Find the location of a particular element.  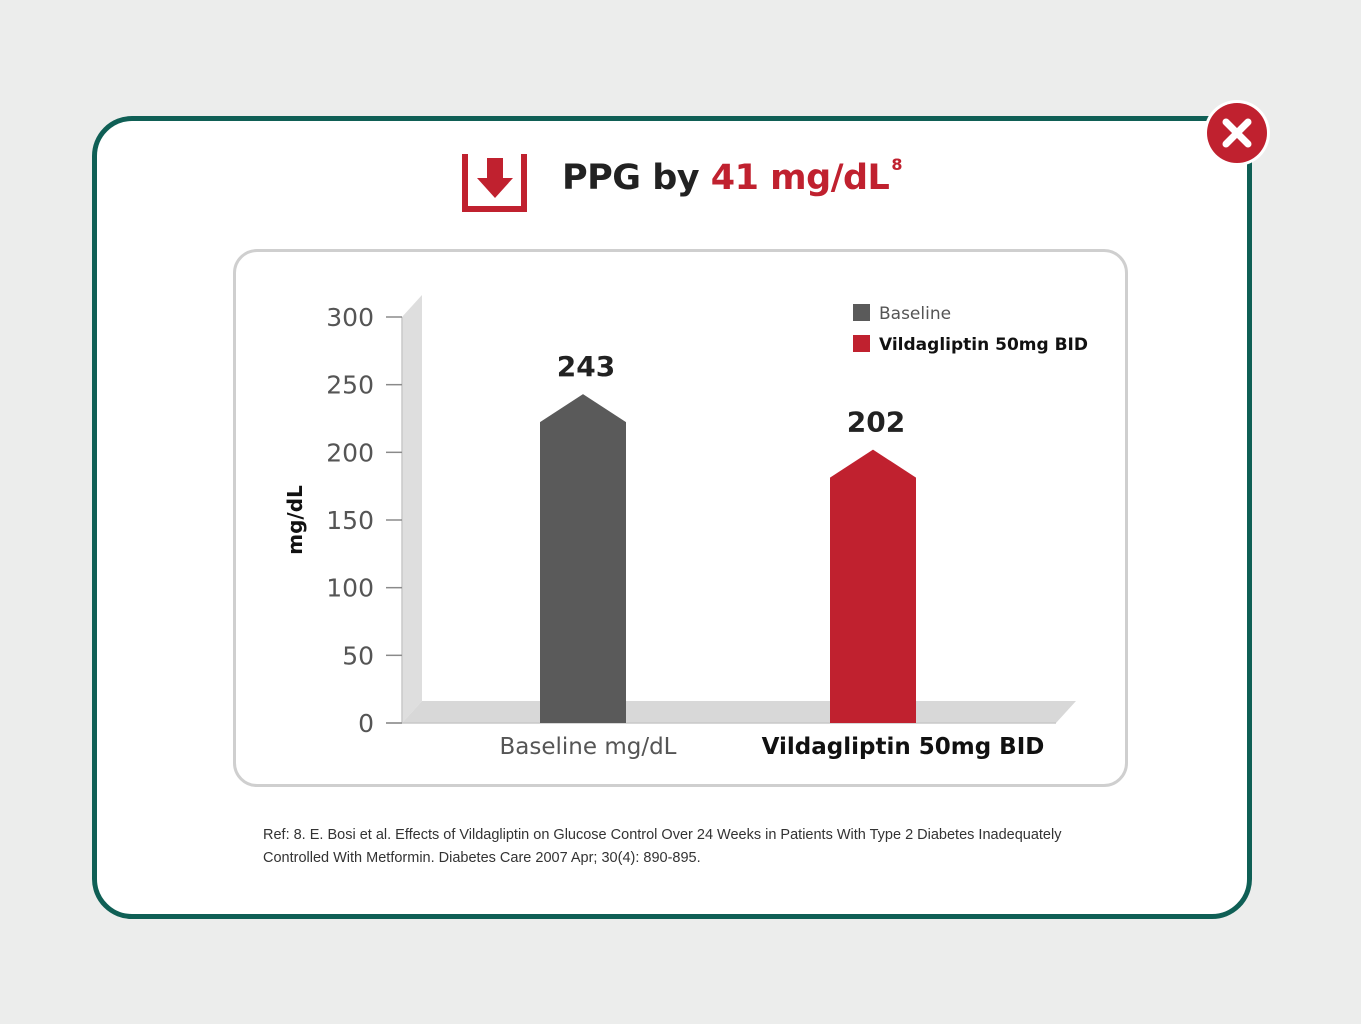

y-tick-label: 50 is located at coordinates (358, 655).